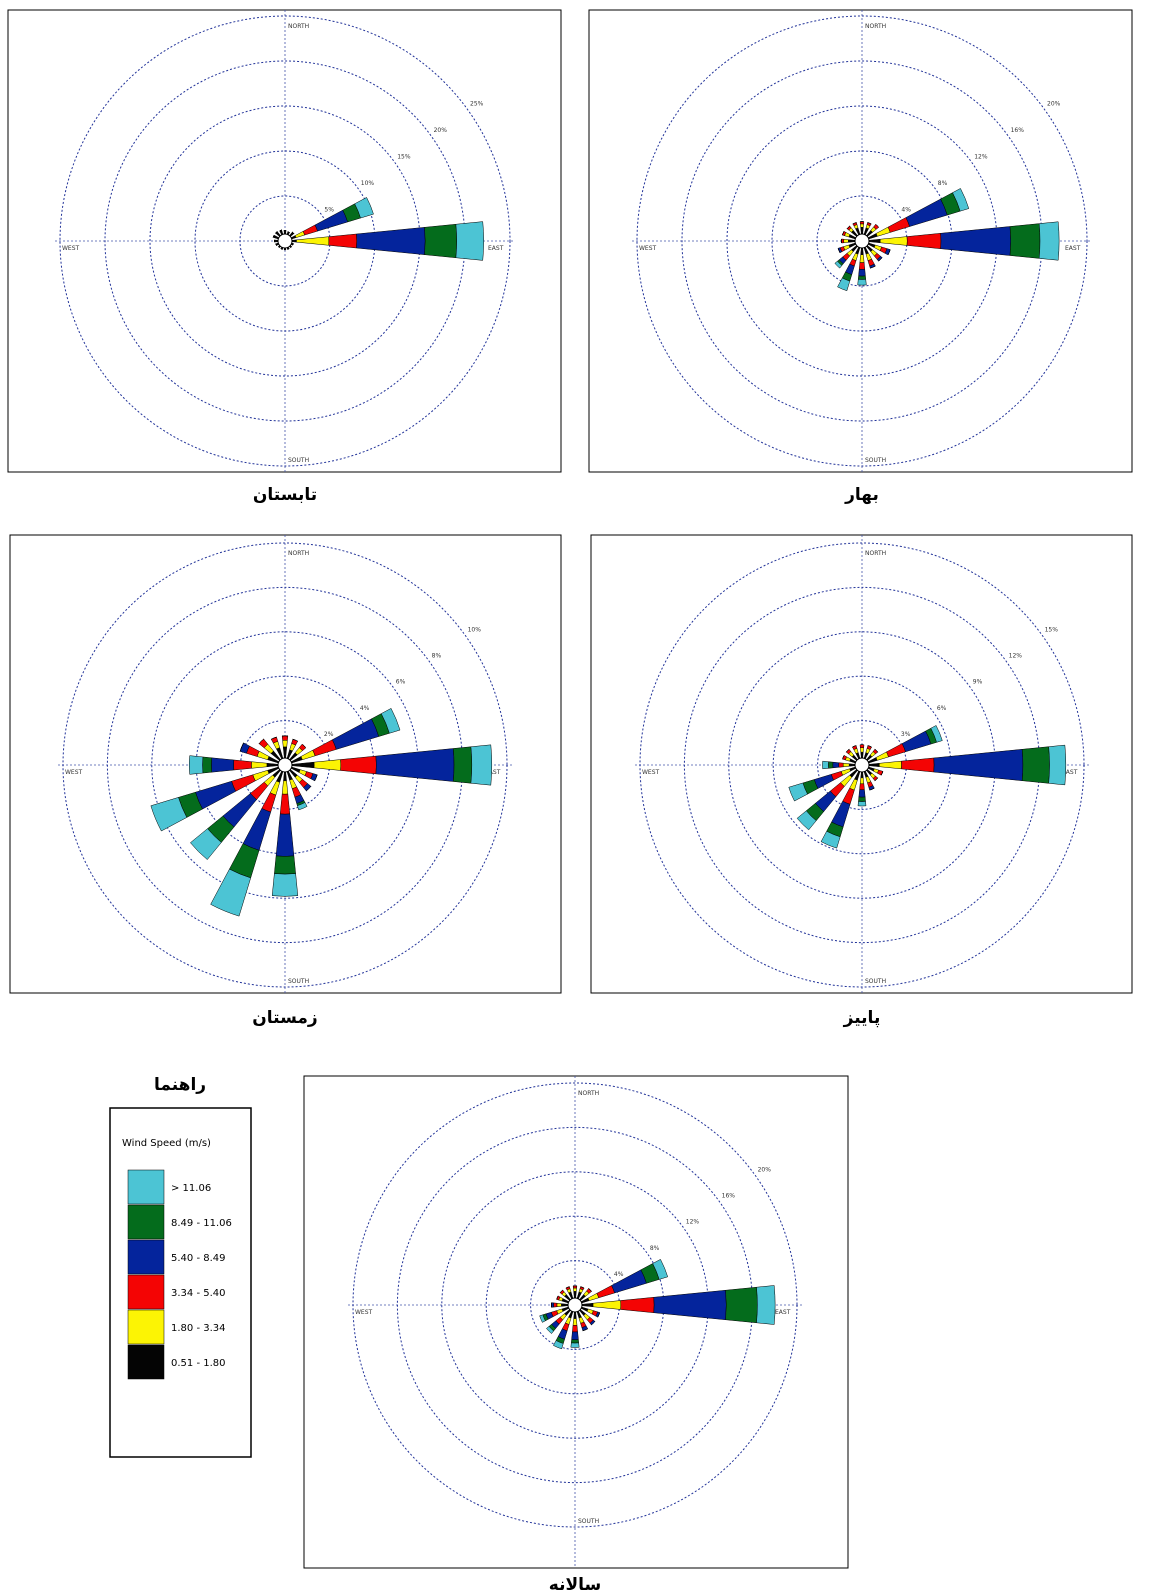 The width and height of the screenshot is (1152, 1596). I want to click on legend-label: 3.34 - 5.40, so click(198, 1293).